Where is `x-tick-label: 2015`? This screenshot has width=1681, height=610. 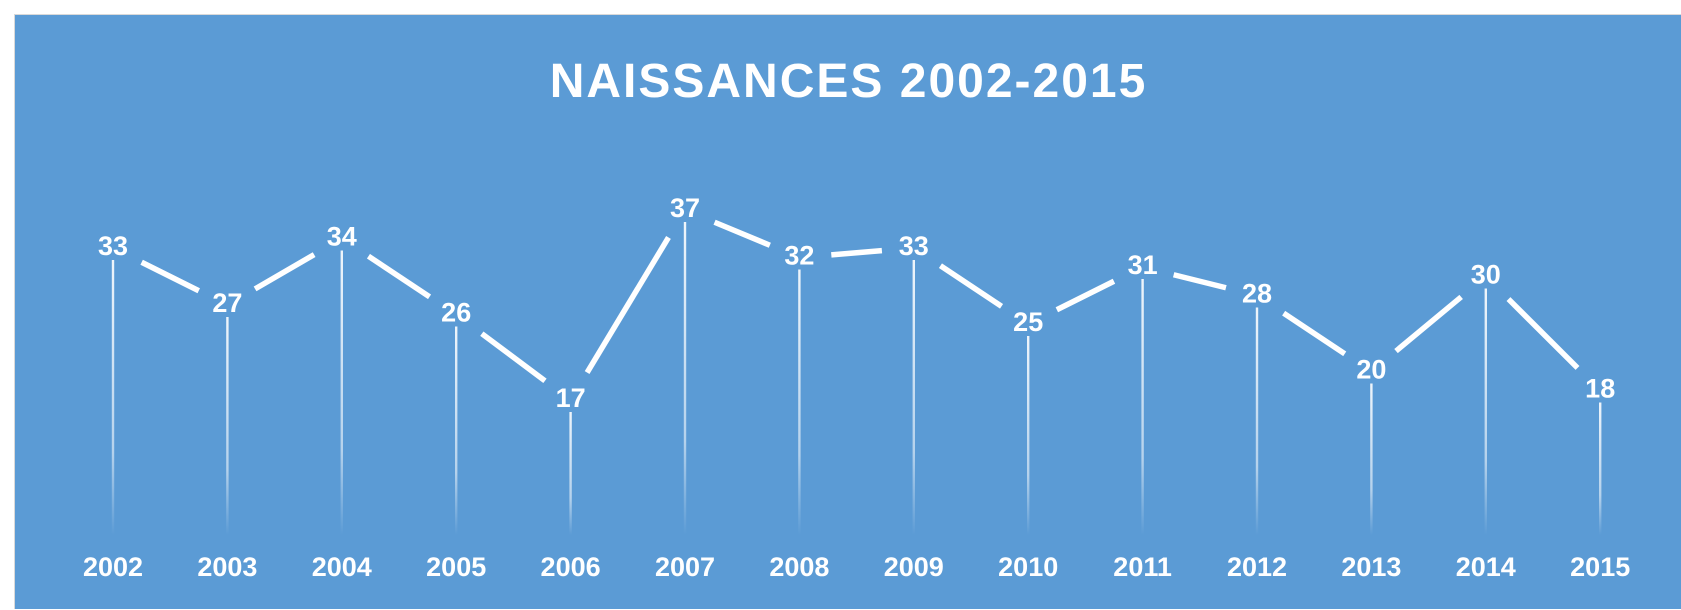
x-tick-label: 2015 is located at coordinates (1600, 567).